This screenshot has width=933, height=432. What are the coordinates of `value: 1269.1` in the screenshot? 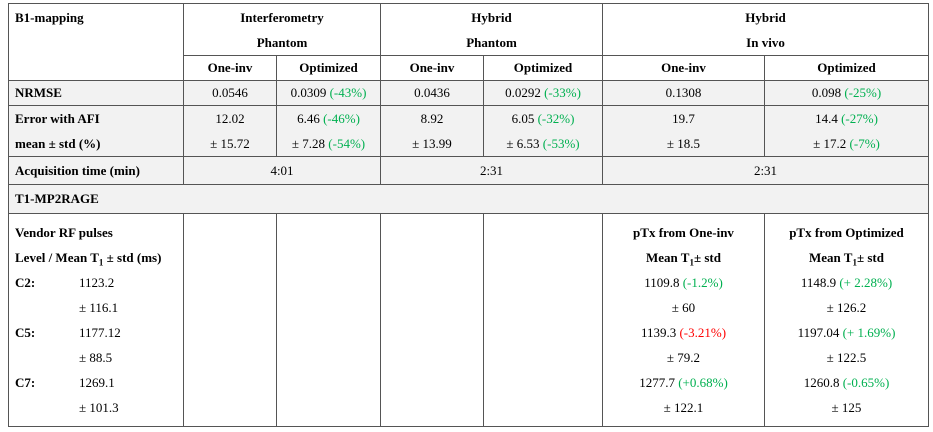 It's located at (97, 382).